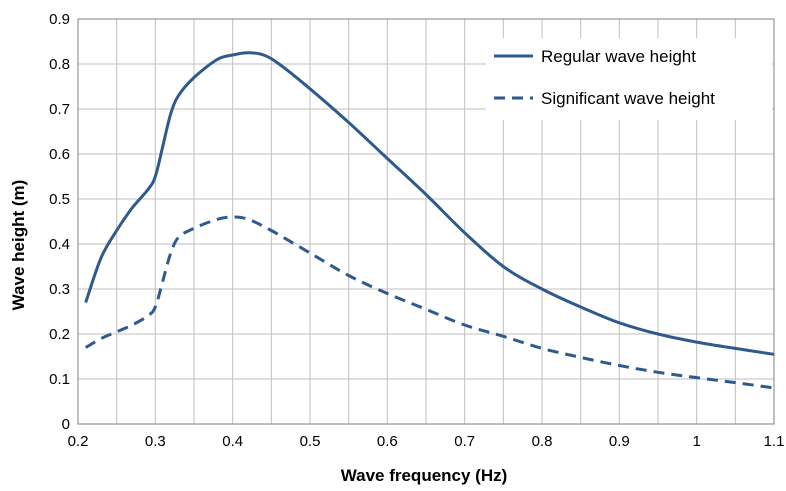 This screenshot has width=786, height=491. I want to click on y-tick-label: 0.4, so click(59, 244).